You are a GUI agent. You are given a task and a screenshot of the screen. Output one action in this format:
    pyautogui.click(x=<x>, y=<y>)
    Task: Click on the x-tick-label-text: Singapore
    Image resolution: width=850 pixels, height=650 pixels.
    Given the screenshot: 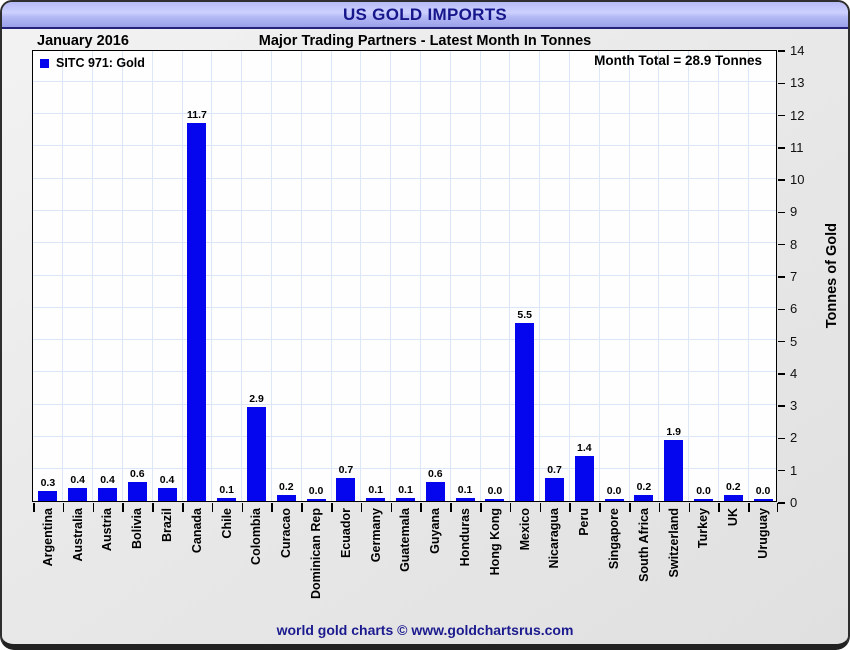 What is the action you would take?
    pyautogui.click(x=614, y=539)
    